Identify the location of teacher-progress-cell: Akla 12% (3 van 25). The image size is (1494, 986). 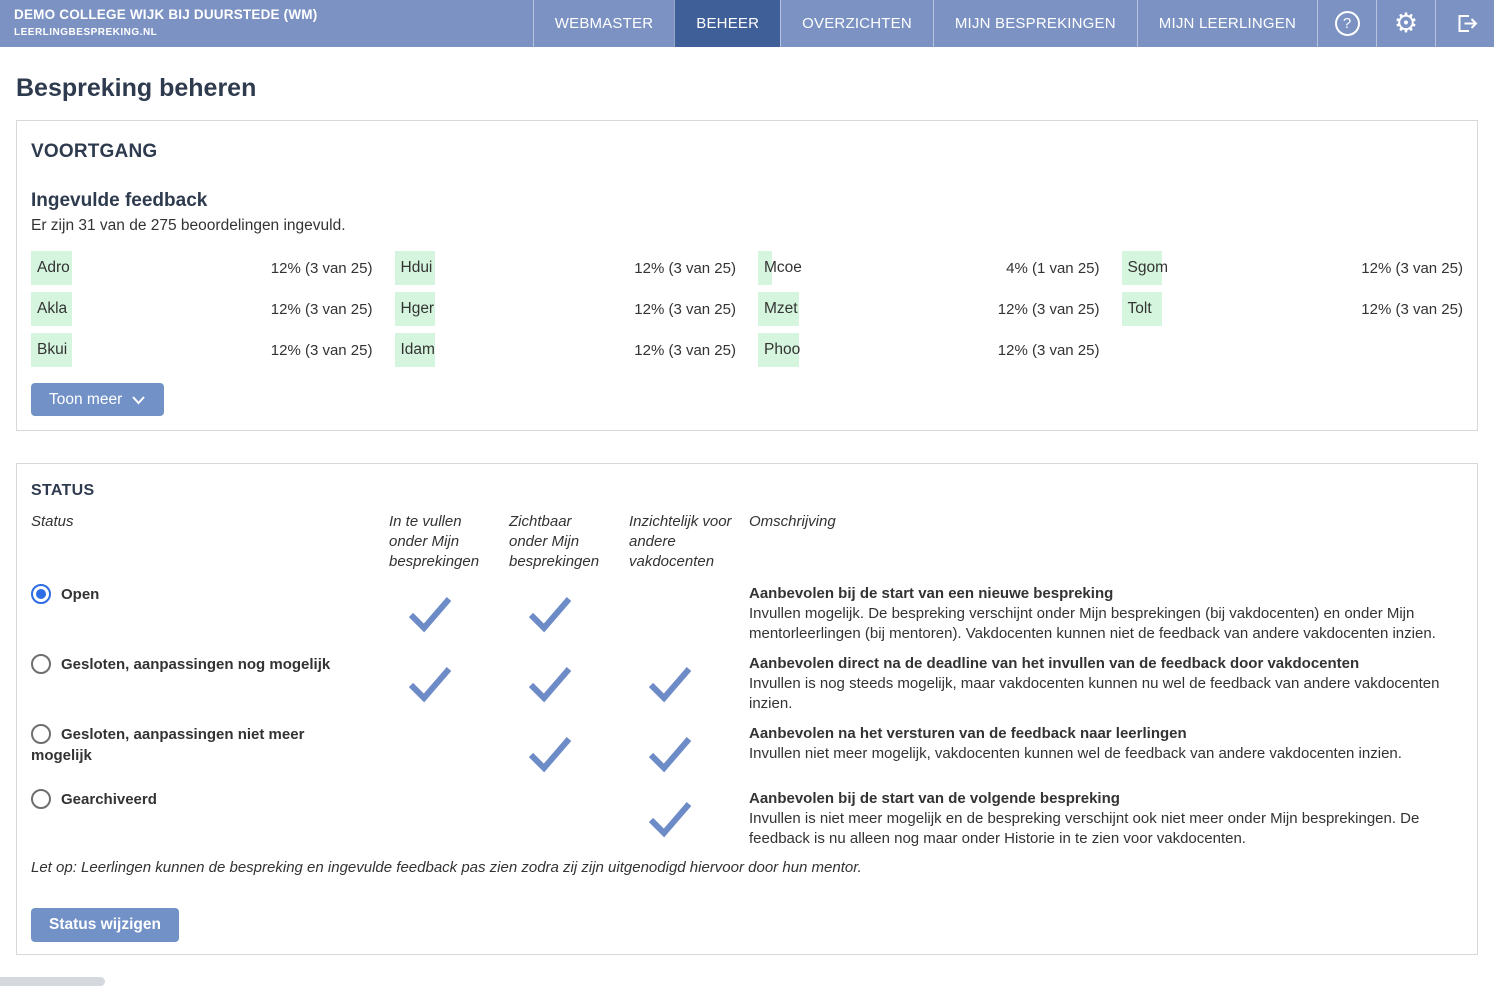
(202, 309).